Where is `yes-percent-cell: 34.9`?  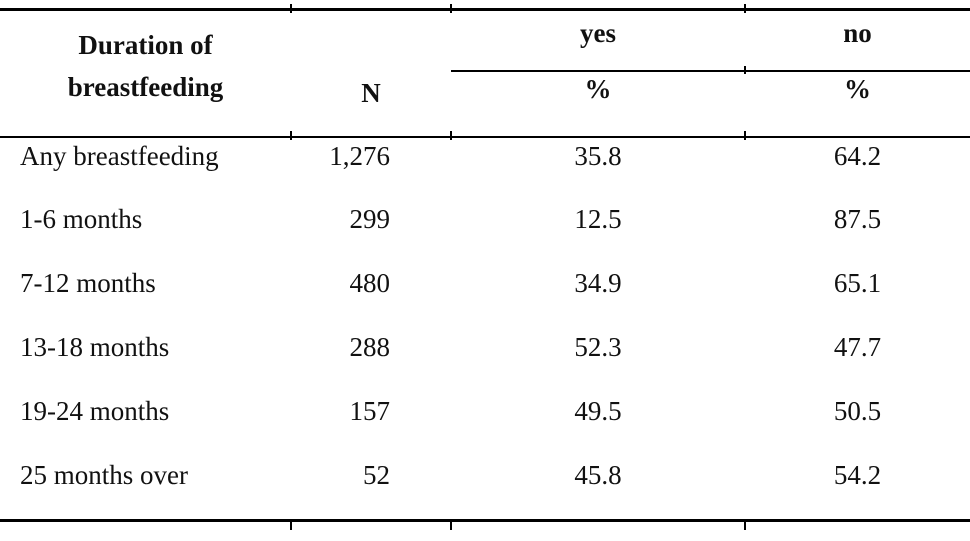 yes-percent-cell: 34.9 is located at coordinates (598, 282).